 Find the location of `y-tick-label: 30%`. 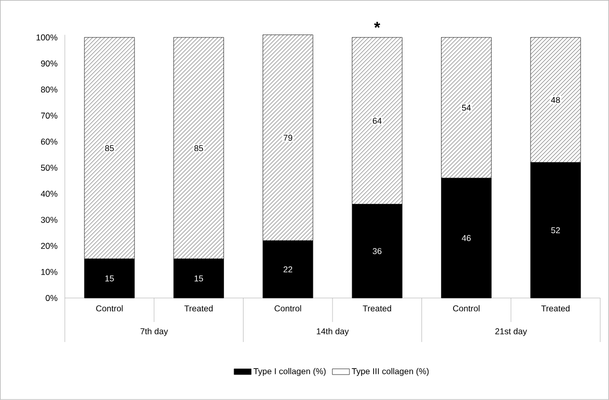

y-tick-label: 30% is located at coordinates (49, 219).